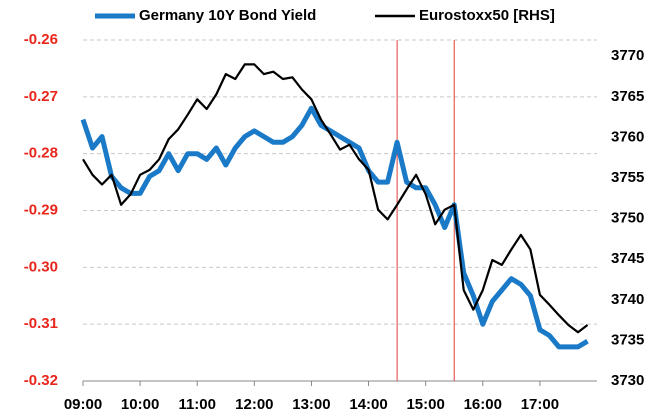  What do you see at coordinates (540, 404) in the screenshot?
I see `x-tick-label: 17:00` at bounding box center [540, 404].